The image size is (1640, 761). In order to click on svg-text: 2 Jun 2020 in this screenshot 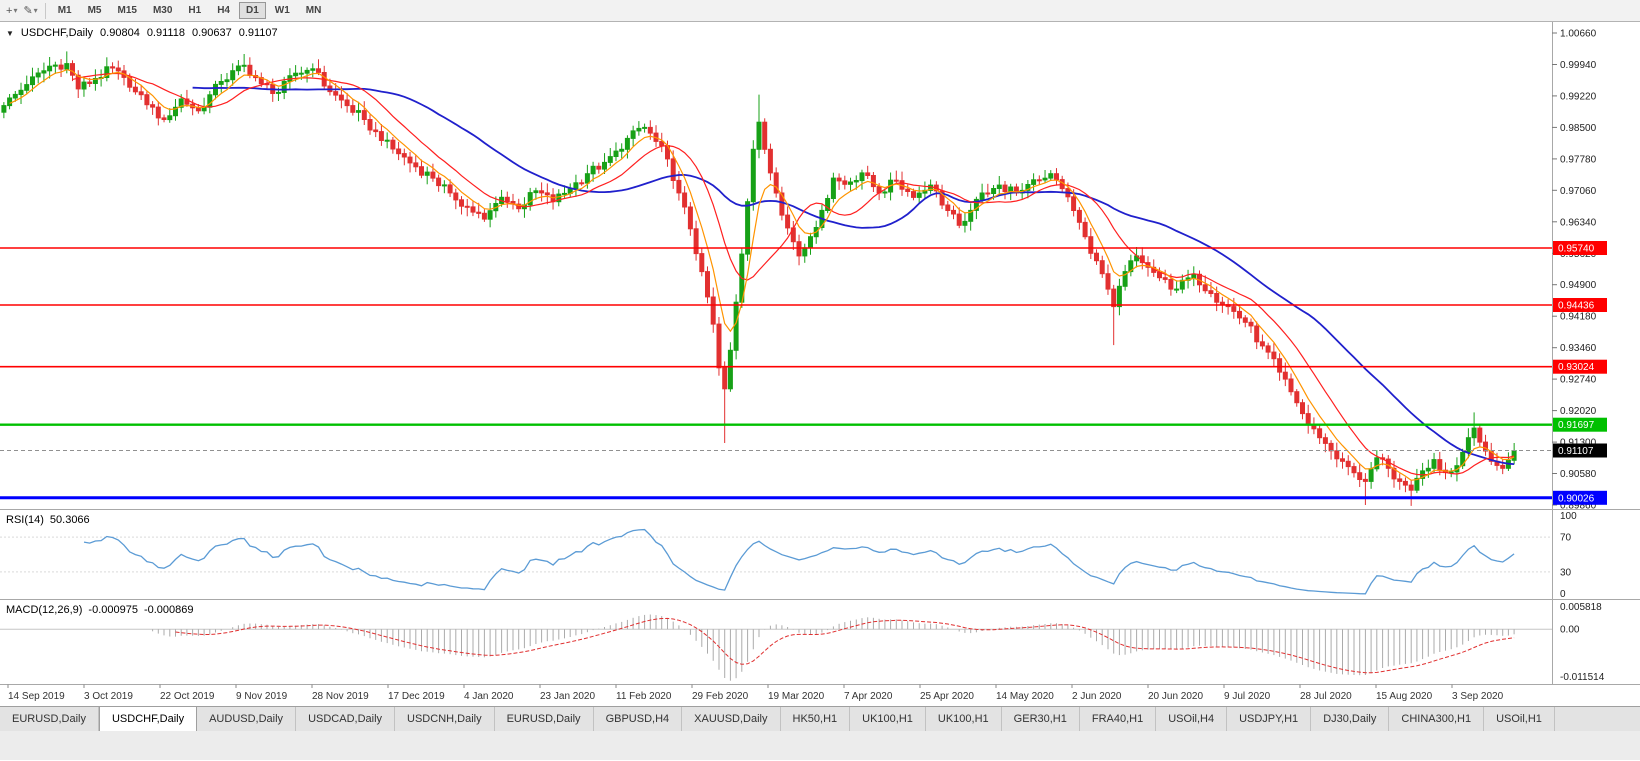, I will do `click(1097, 696)`.